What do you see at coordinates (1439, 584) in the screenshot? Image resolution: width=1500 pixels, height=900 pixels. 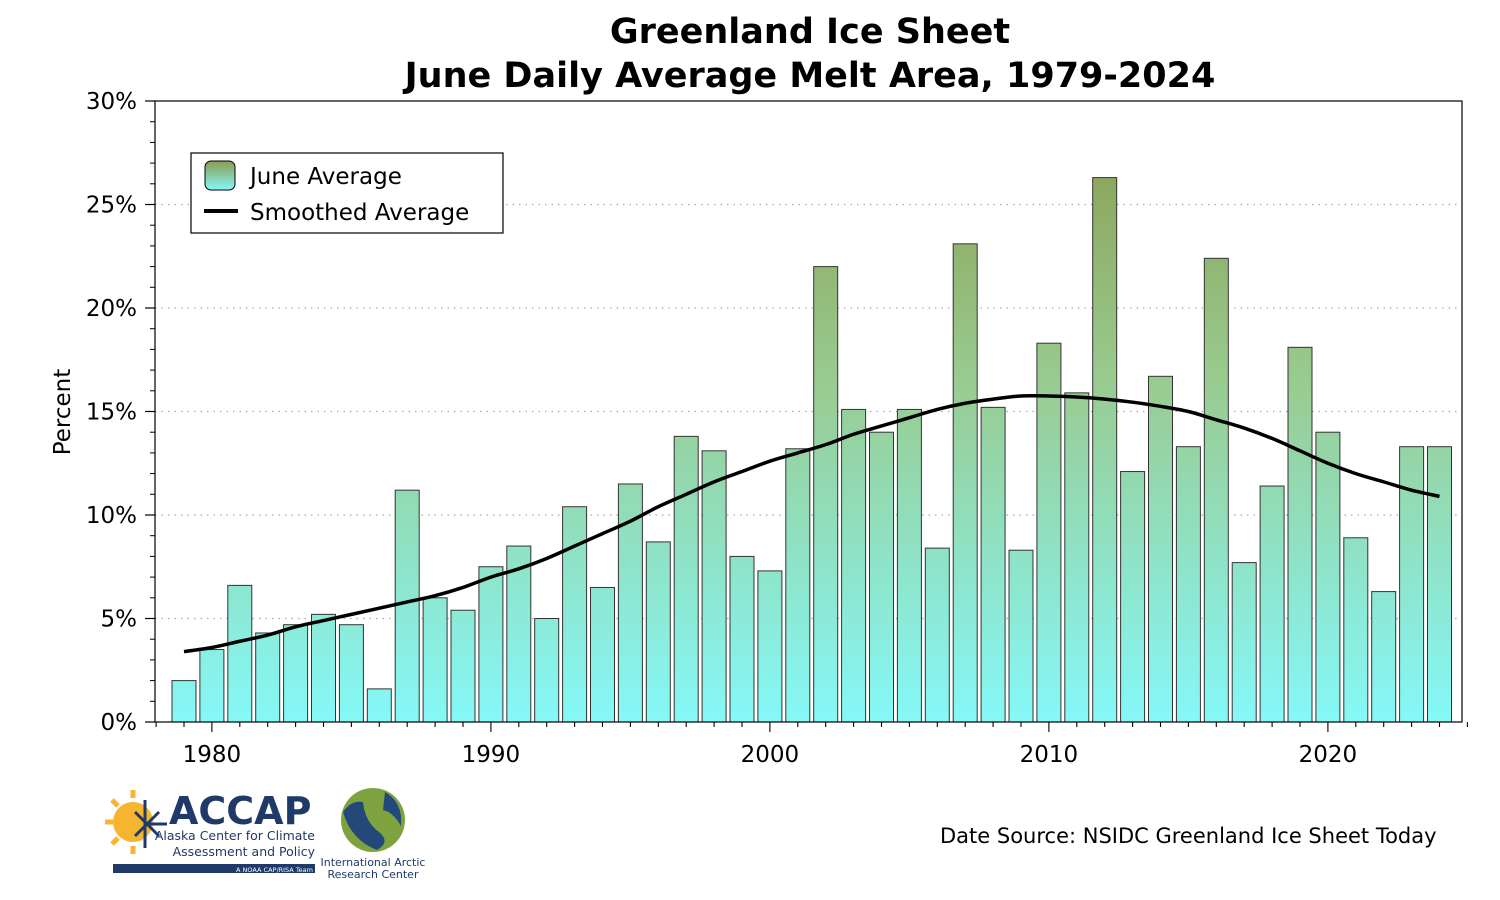 I see `bar-2024` at bounding box center [1439, 584].